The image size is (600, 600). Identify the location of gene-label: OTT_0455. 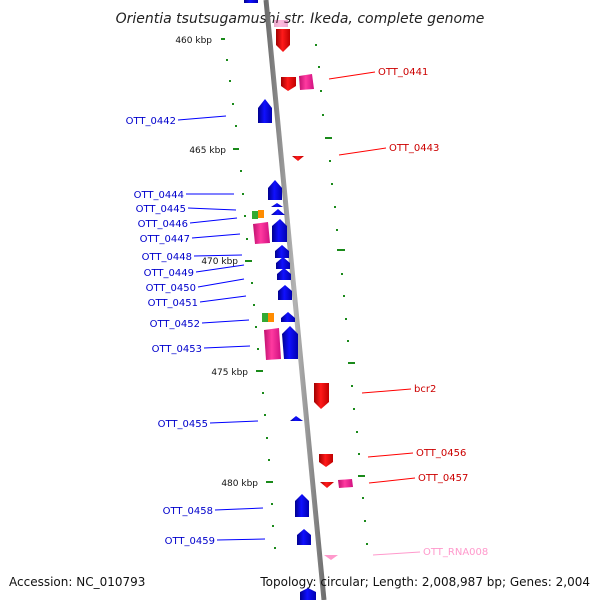
(183, 424).